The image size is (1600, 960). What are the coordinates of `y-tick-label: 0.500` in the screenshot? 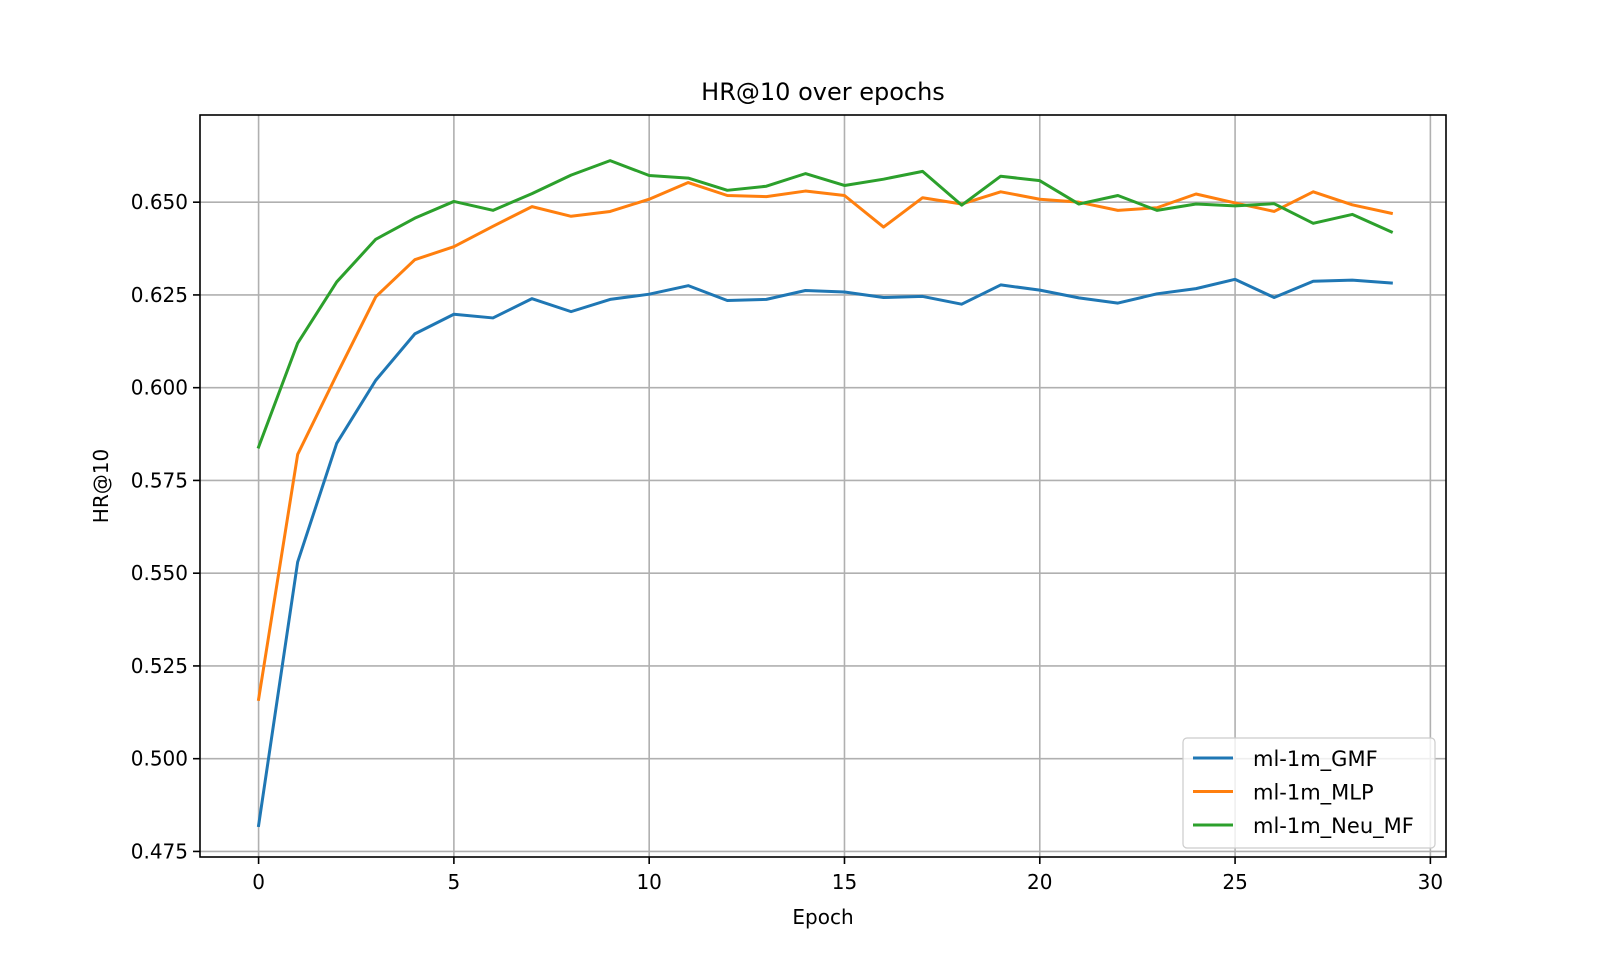 It's located at (159, 759).